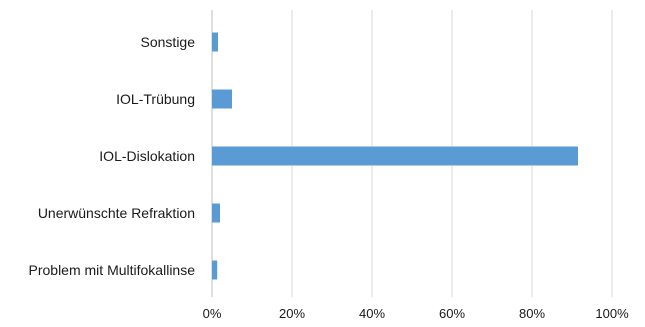 The image size is (645, 327). I want to click on category-label: Problem mit Multifokallinse, so click(112, 270).